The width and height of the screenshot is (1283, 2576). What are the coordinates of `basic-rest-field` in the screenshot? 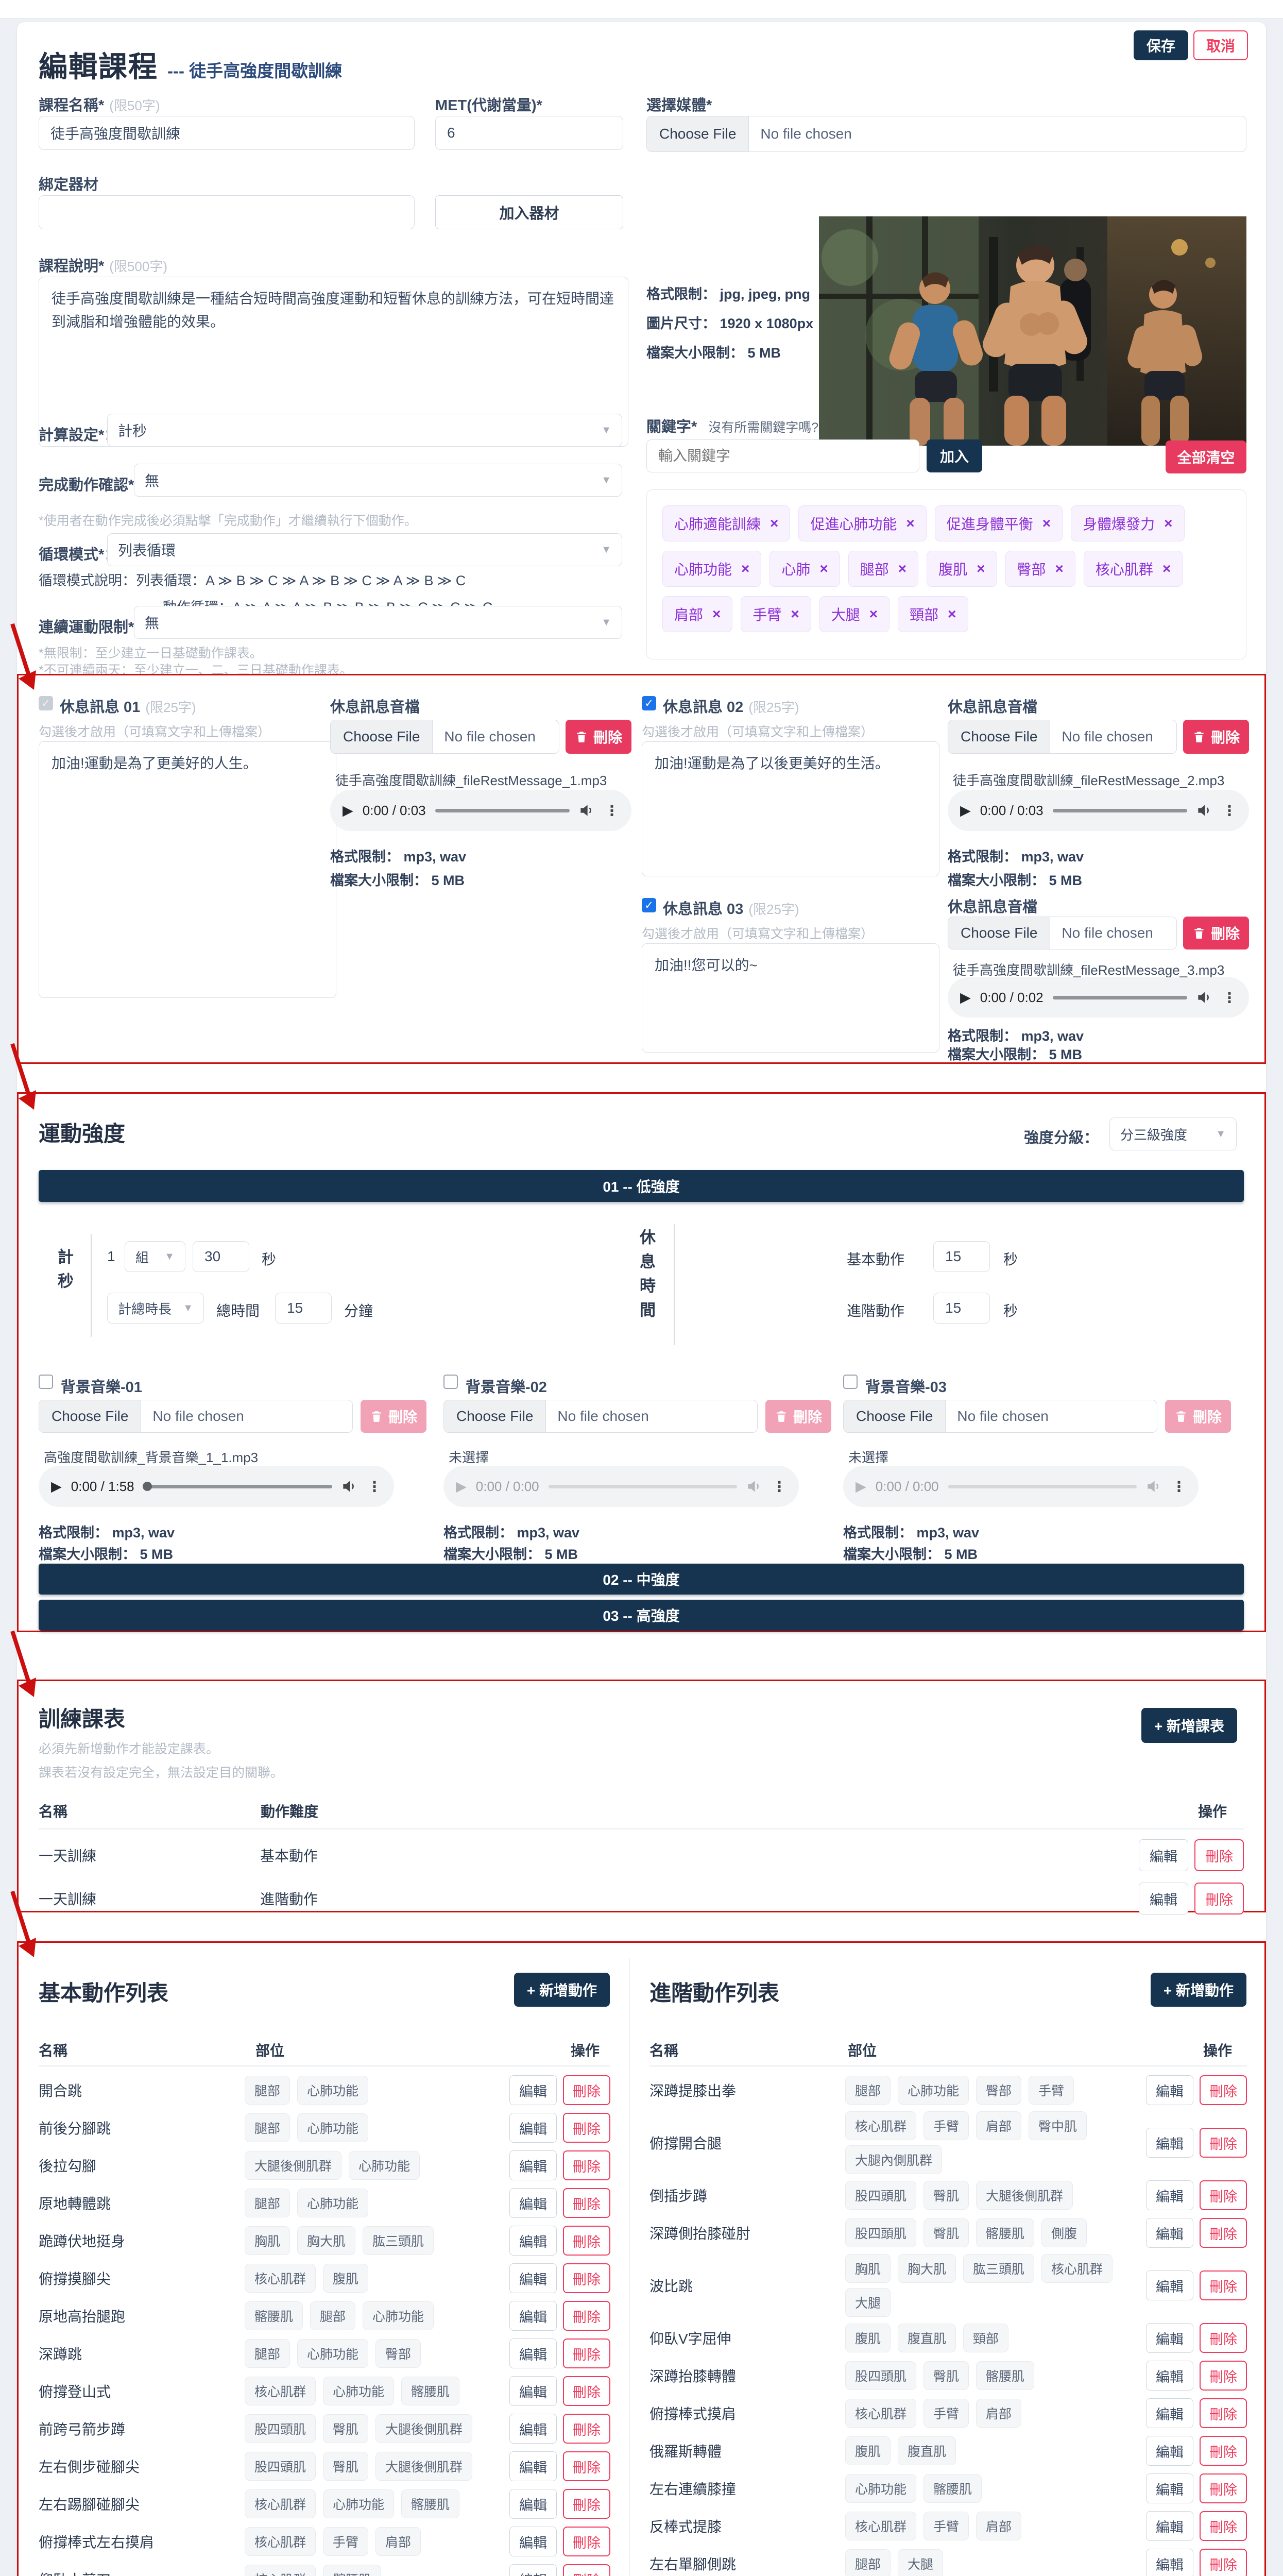 It's located at (961, 1256).